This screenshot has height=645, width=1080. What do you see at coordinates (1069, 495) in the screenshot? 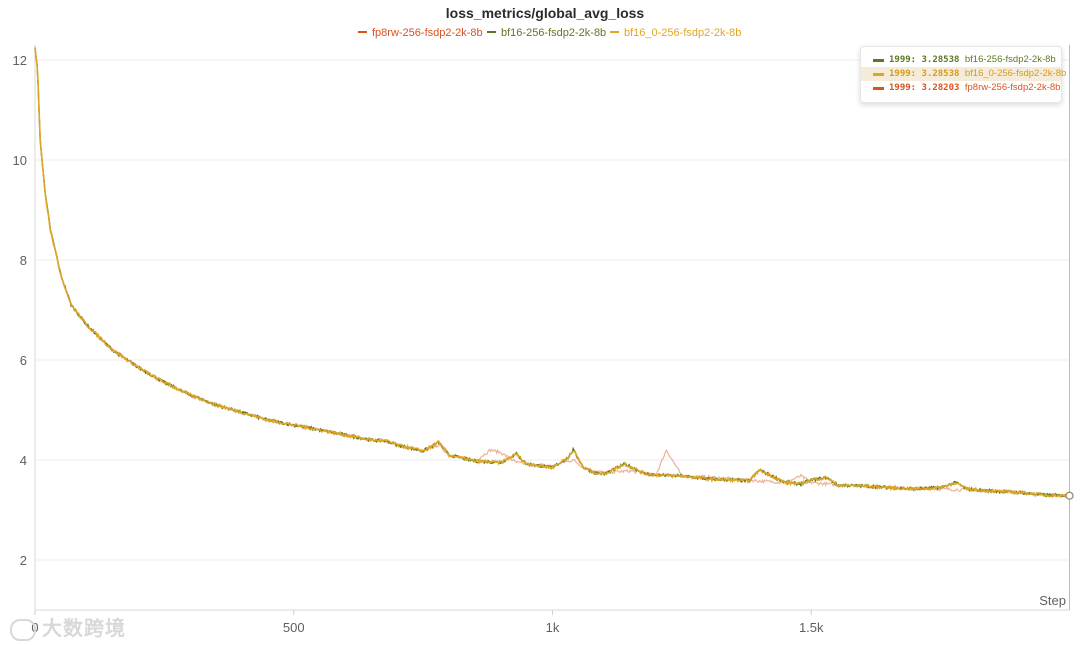
I see `cursor-point` at bounding box center [1069, 495].